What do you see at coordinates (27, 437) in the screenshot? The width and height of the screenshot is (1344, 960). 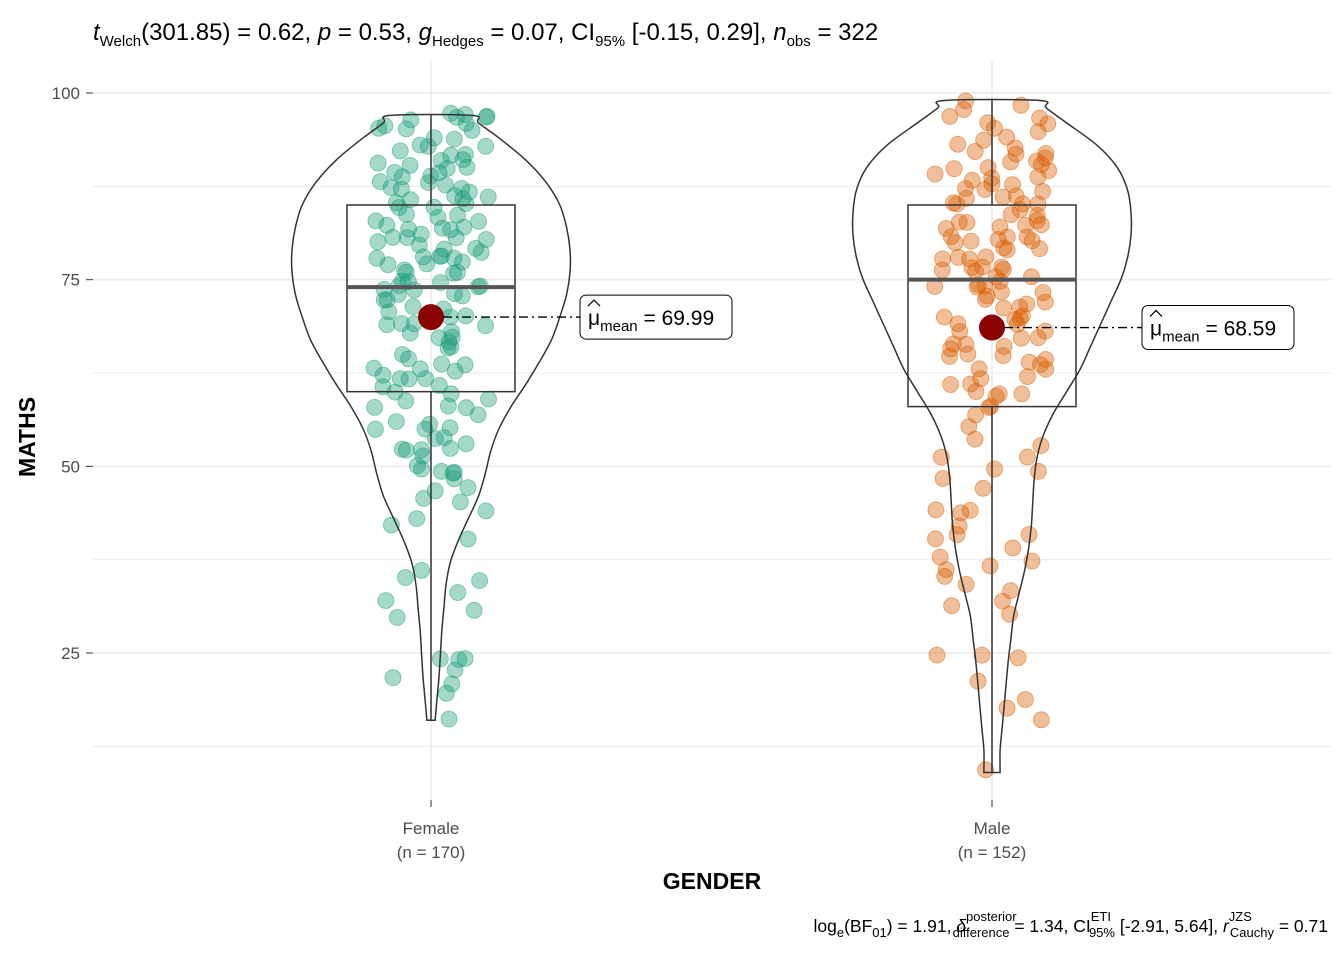 I see `y-axis-title: MATHS` at bounding box center [27, 437].